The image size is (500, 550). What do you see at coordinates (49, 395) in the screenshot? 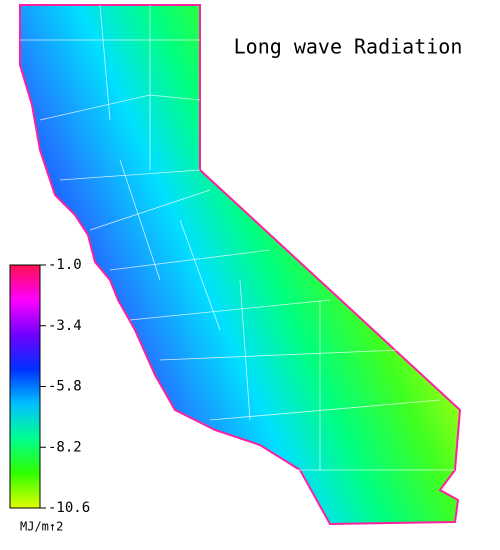
I see `colorbar: -1.0 -3.4 -5.8 -8.2 -10.6 MJ/m↑2` at bounding box center [49, 395].